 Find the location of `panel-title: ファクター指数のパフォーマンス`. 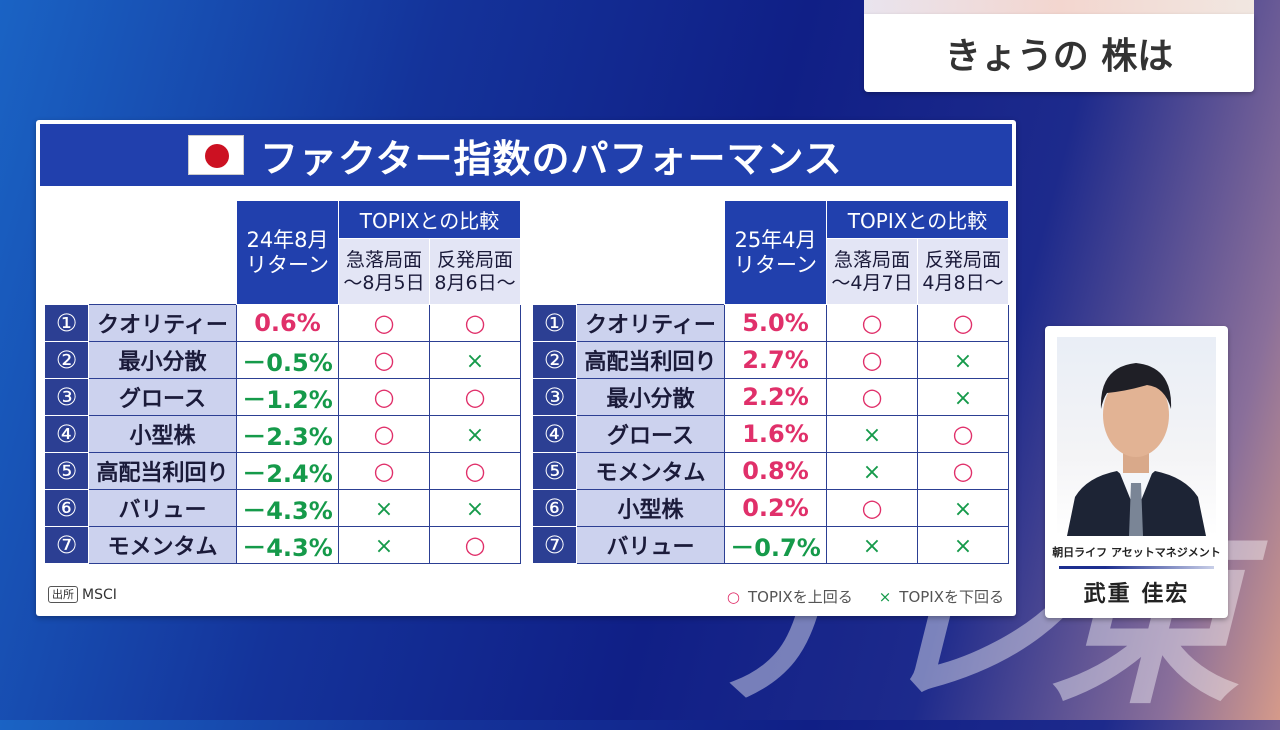

panel-title: ファクター指数のパフォーマンス is located at coordinates (551, 158).